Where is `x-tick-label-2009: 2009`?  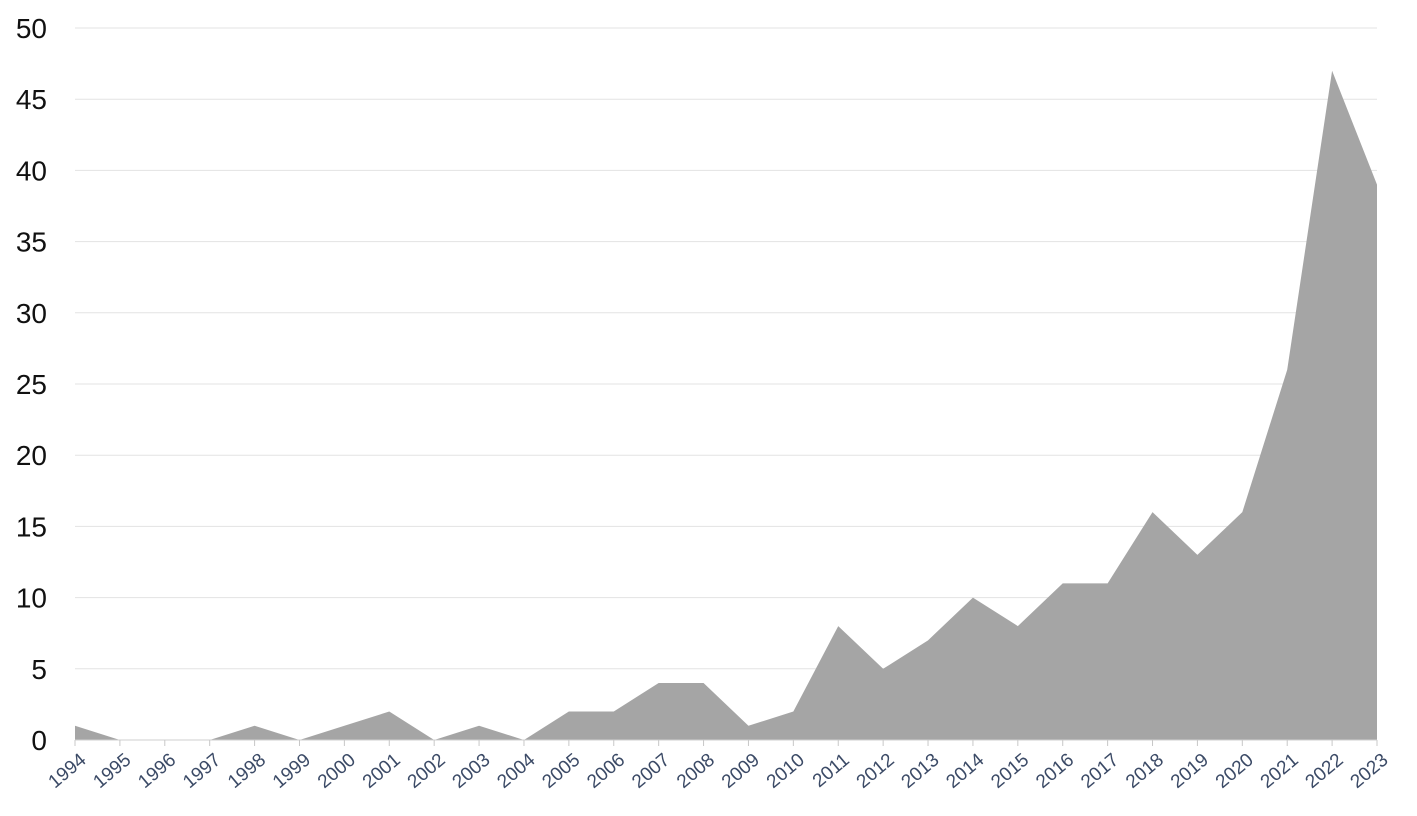
x-tick-label-2009: 2009 is located at coordinates (741, 771).